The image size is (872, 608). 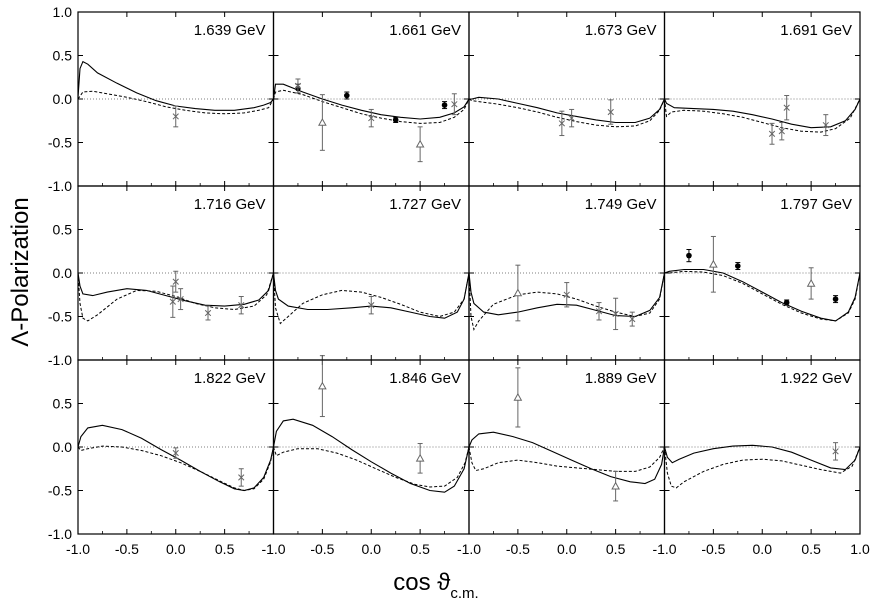 I want to click on panel-4: 1.691 GeV, so click(x=762, y=99).